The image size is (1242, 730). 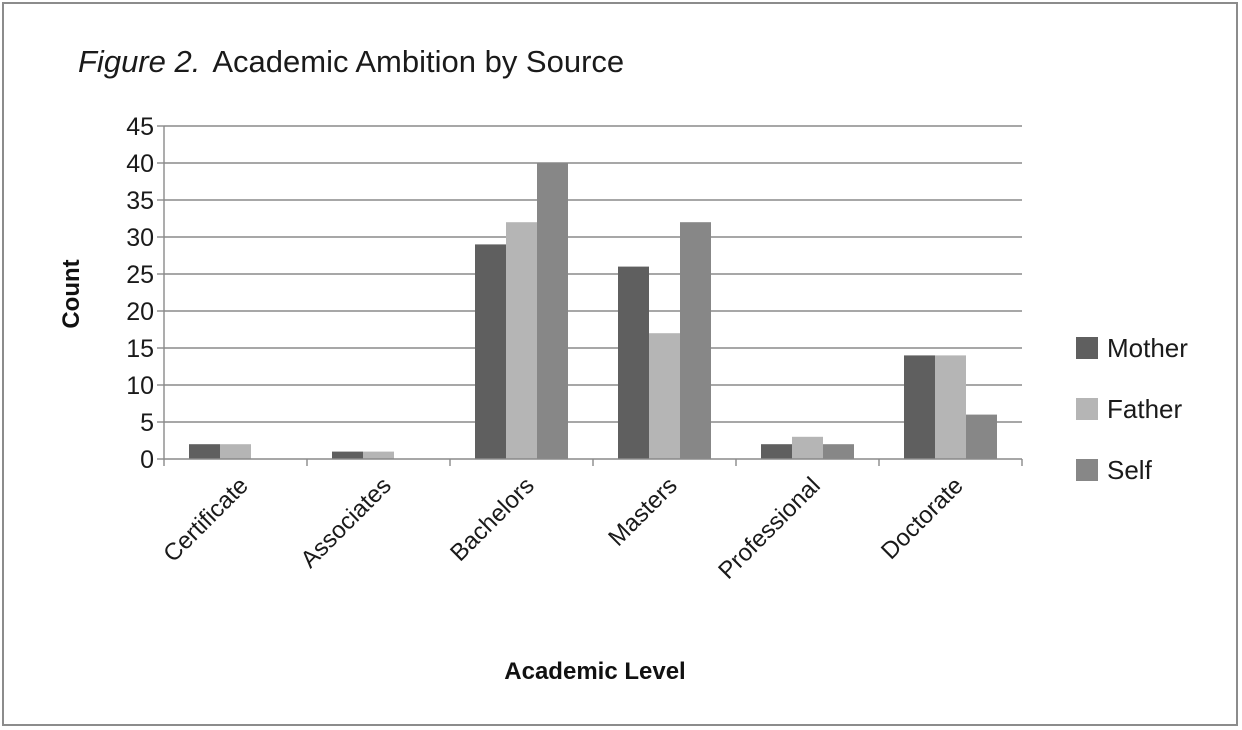 I want to click on bar-mother-bachelors, so click(x=490, y=351).